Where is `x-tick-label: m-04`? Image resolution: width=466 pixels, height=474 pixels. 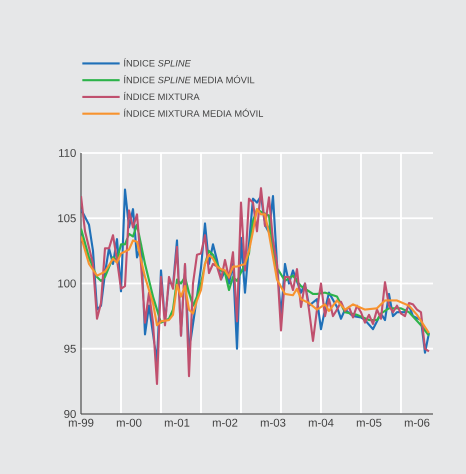 x-tick-label: m-04 is located at coordinates (321, 422).